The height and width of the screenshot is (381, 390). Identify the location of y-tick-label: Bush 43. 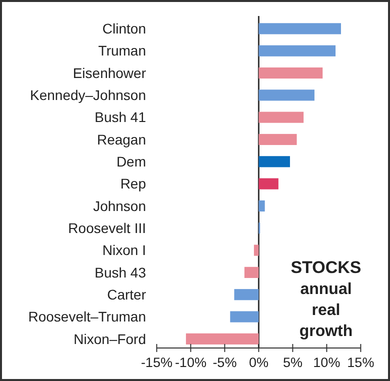
(120, 272).